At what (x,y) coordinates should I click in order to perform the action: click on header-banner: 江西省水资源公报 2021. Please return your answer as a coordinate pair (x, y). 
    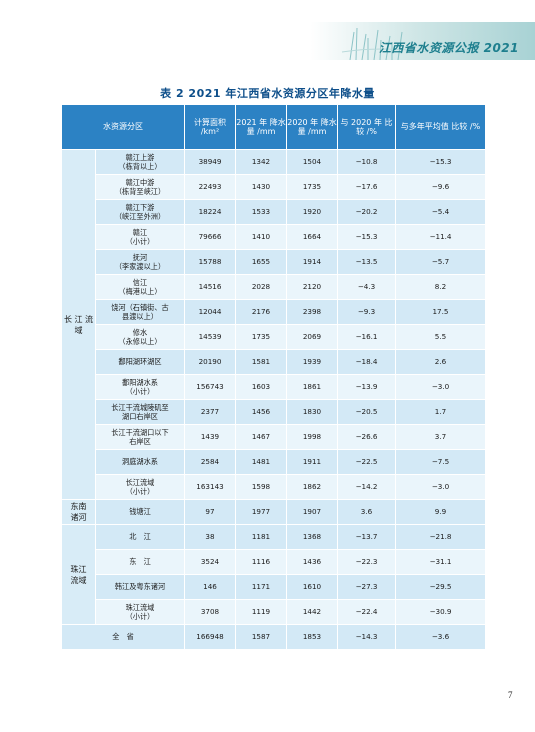
    Looking at the image, I should click on (267, 41).